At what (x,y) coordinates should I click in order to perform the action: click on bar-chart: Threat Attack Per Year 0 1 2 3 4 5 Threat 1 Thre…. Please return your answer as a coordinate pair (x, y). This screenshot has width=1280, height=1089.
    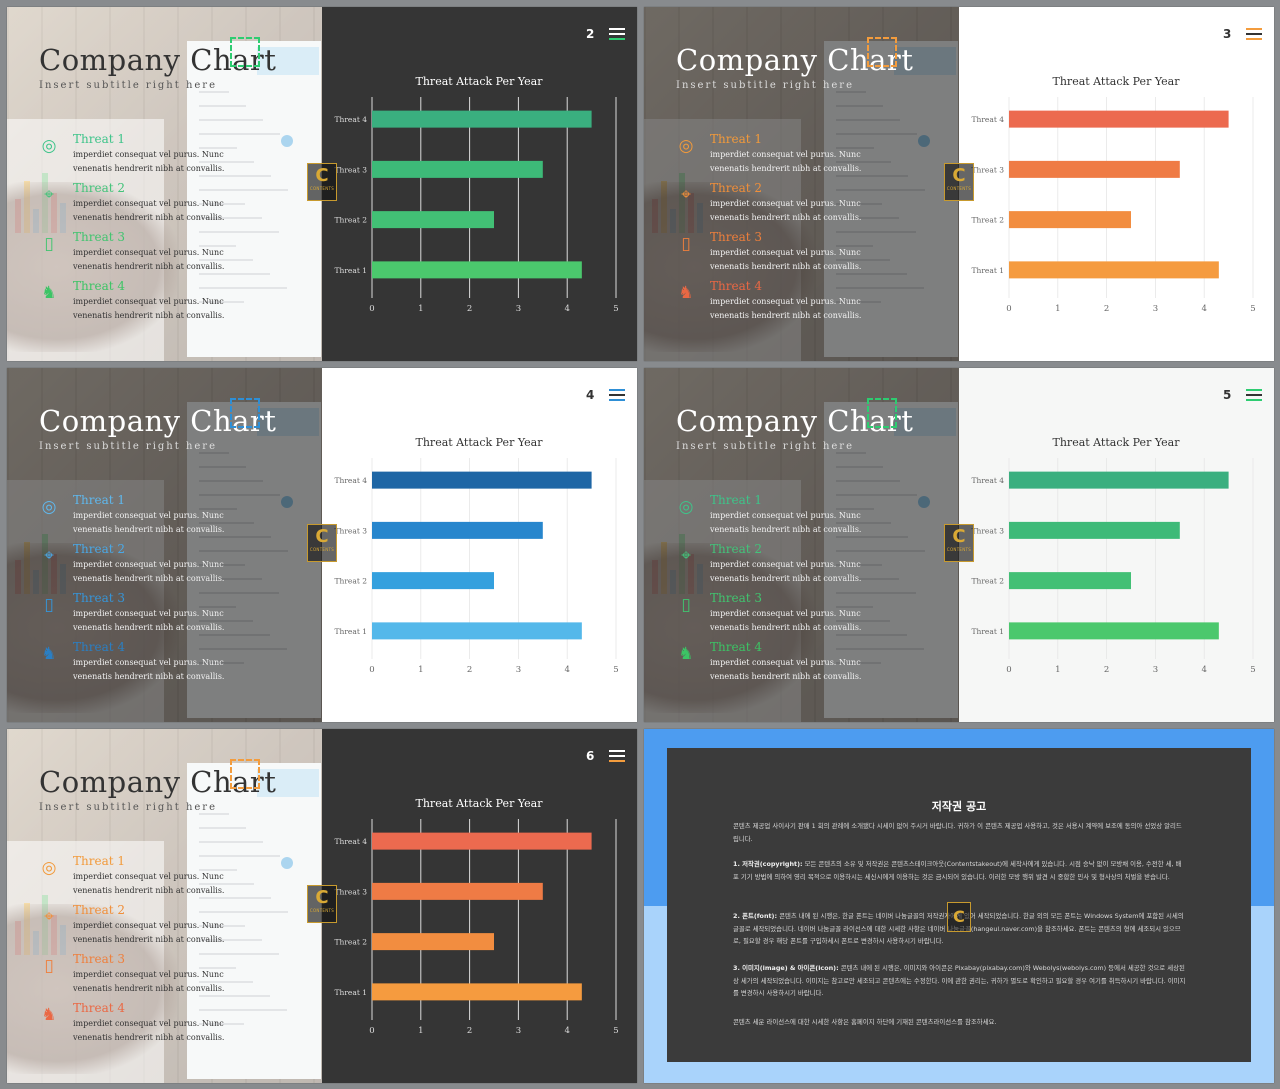
    Looking at the image, I should click on (477, 916).